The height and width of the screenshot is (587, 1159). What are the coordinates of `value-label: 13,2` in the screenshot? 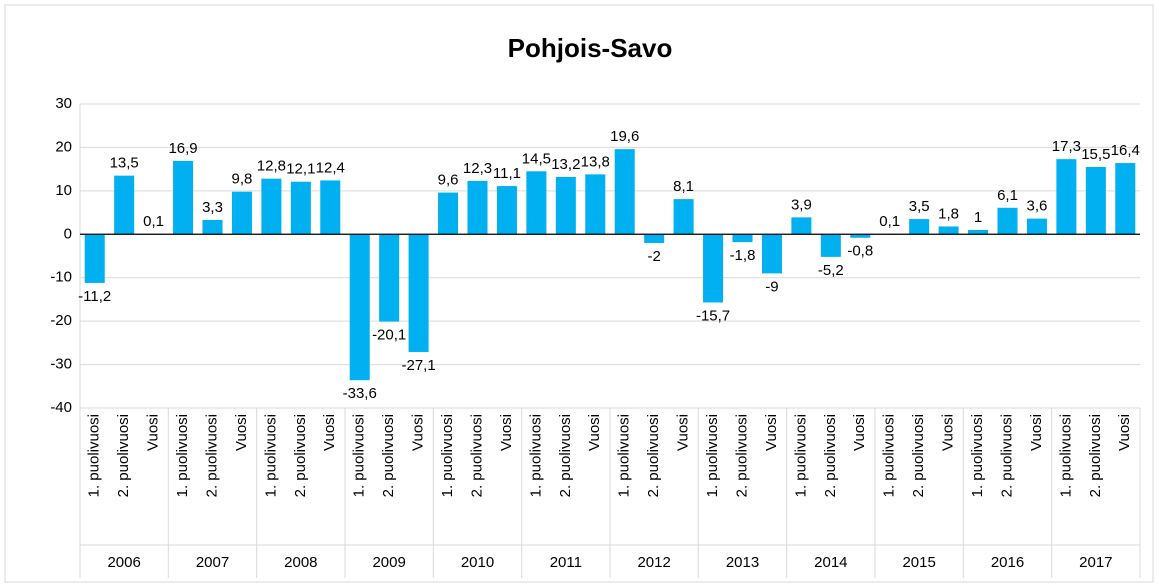 It's located at (565, 164).